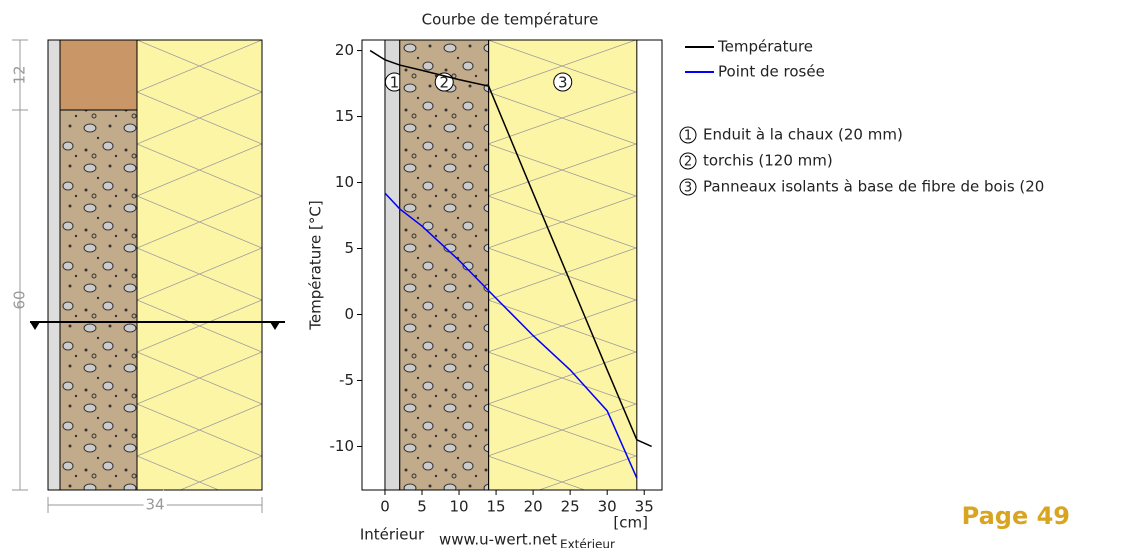 The width and height of the screenshot is (1126, 552). What do you see at coordinates (344, 116) in the screenshot?
I see `y-tick-label: 15` at bounding box center [344, 116].